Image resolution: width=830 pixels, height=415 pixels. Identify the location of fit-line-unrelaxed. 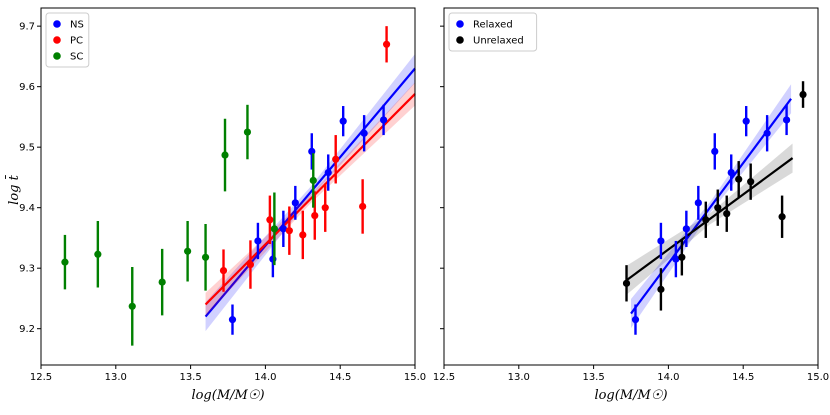
(709, 219).